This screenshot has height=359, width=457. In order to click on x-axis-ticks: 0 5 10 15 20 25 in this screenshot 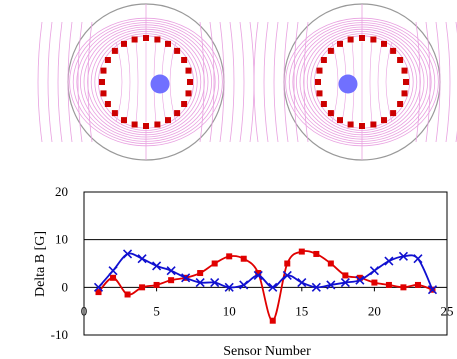, I will do `click(267, 302)`.